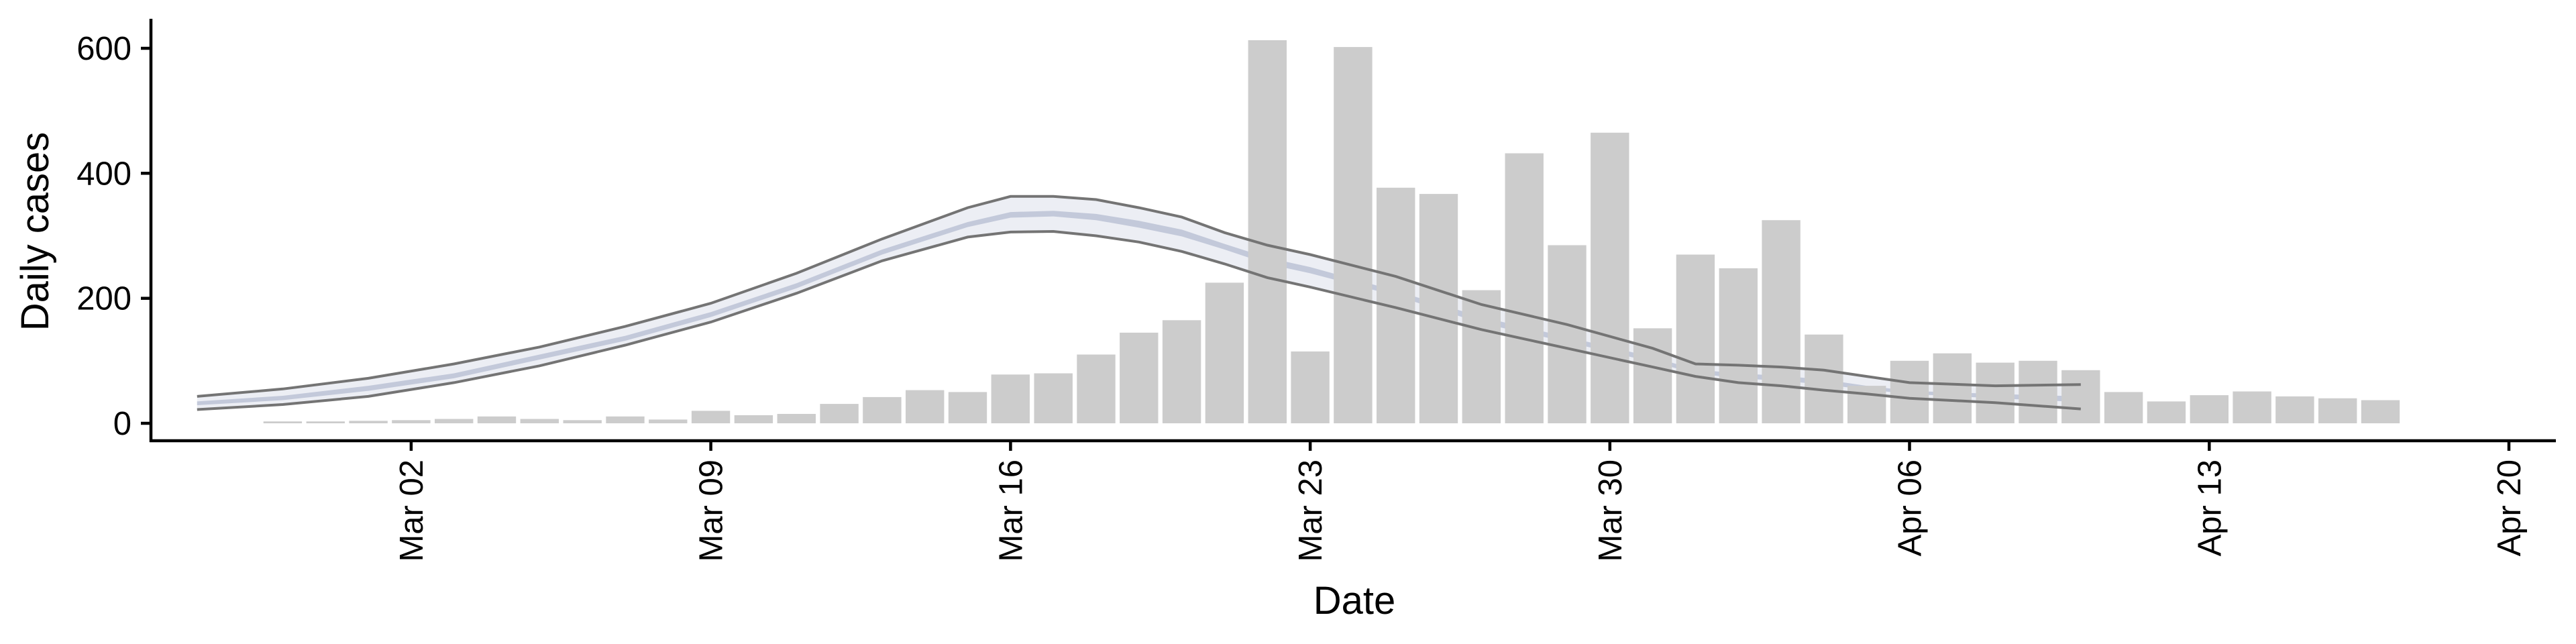 The height and width of the screenshot is (644, 2576). Describe the element at coordinates (1011, 511) in the screenshot. I see `x-tick-label: Mar 16` at that location.